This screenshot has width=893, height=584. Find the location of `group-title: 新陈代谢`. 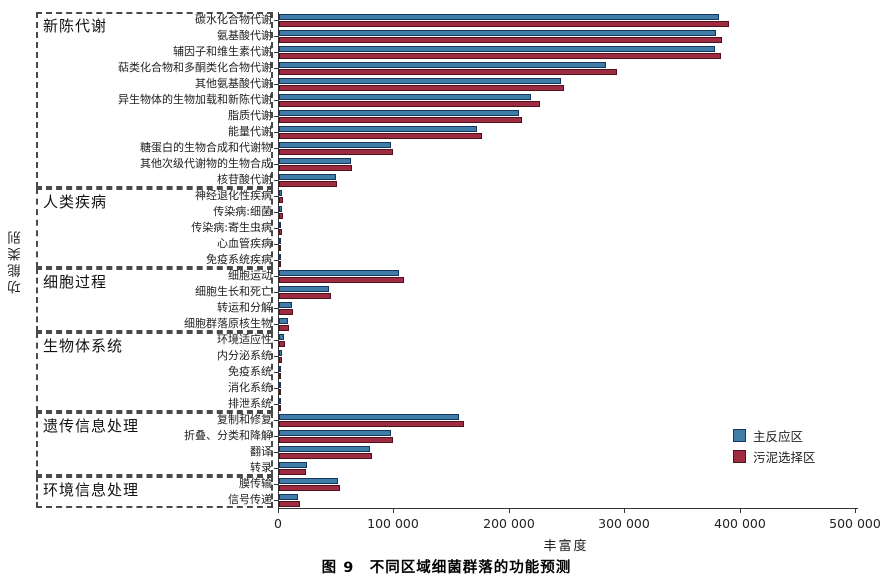

group-title: 新陈代谢 is located at coordinates (75, 26).